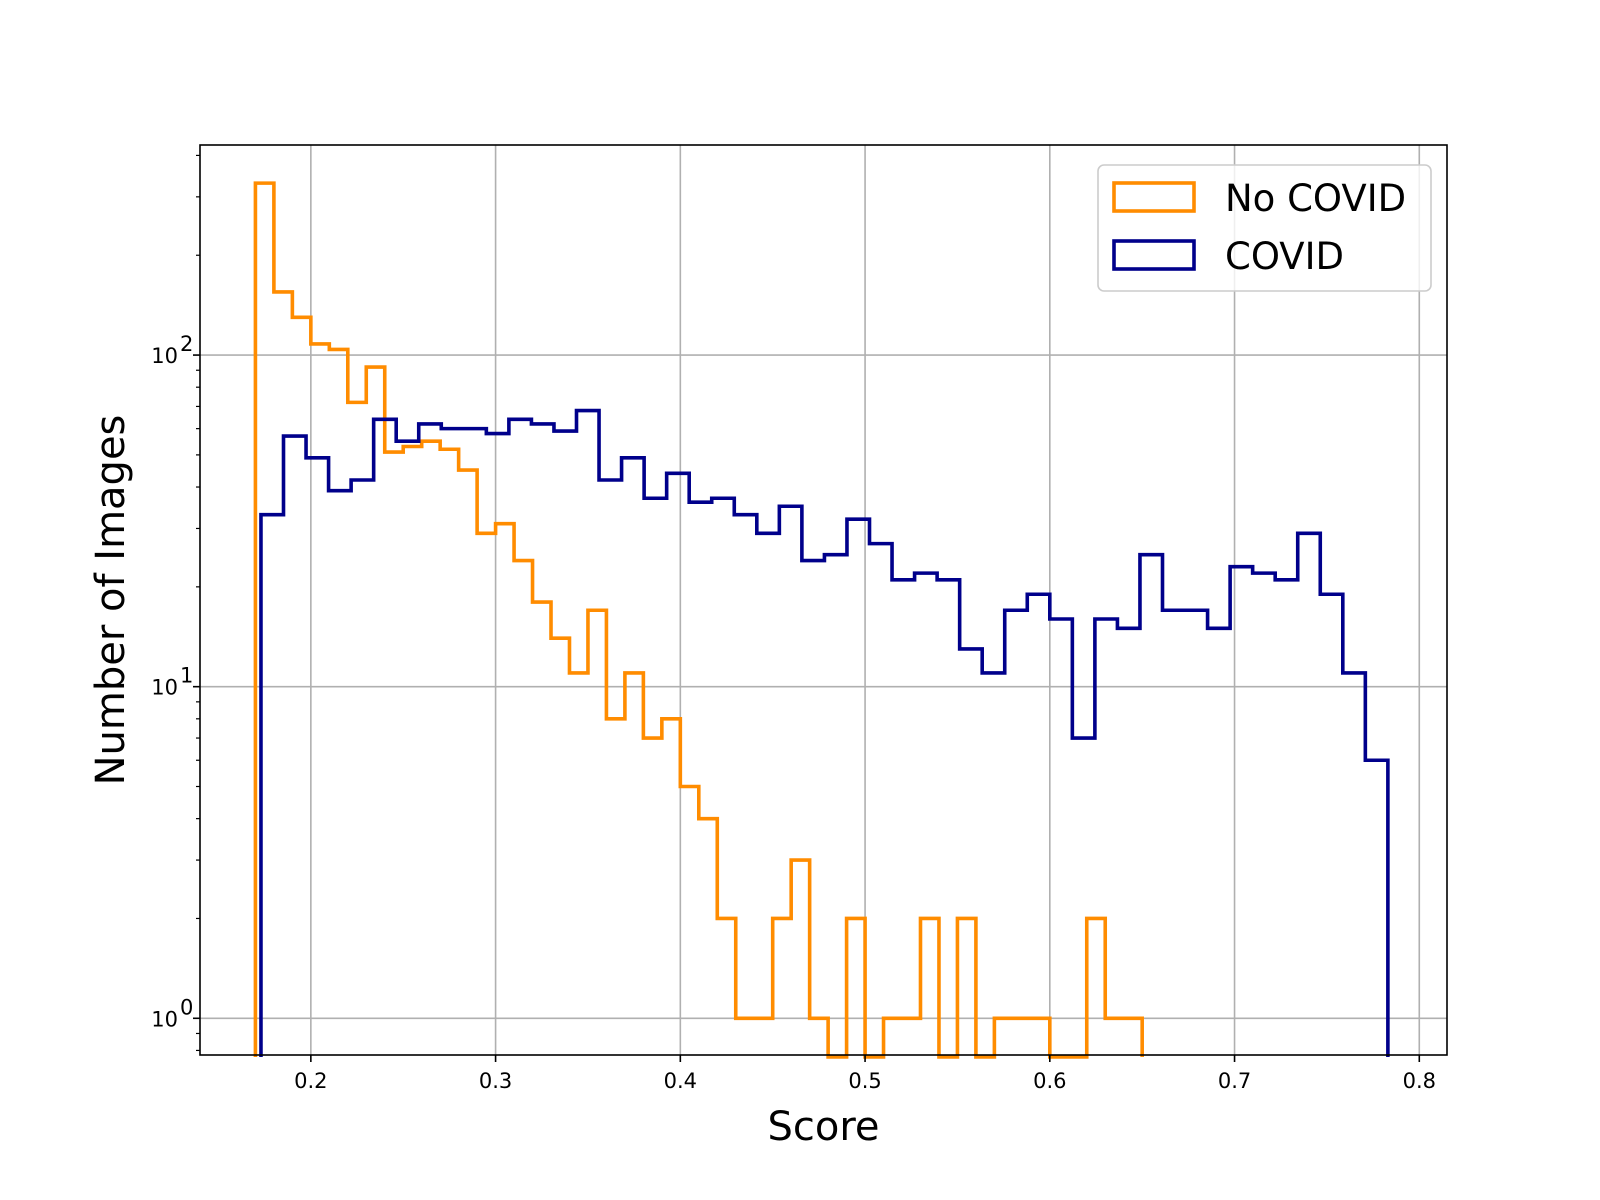 Image resolution: width=1600 pixels, height=1200 pixels. Describe the element at coordinates (823, 1127) in the screenshot. I see `x-axis-title: Score` at that location.